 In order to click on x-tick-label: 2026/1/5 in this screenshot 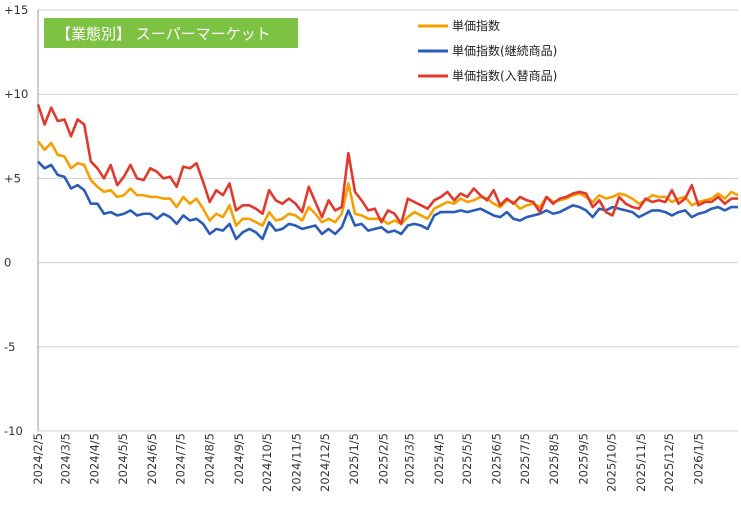, I will do `click(698, 459)`.